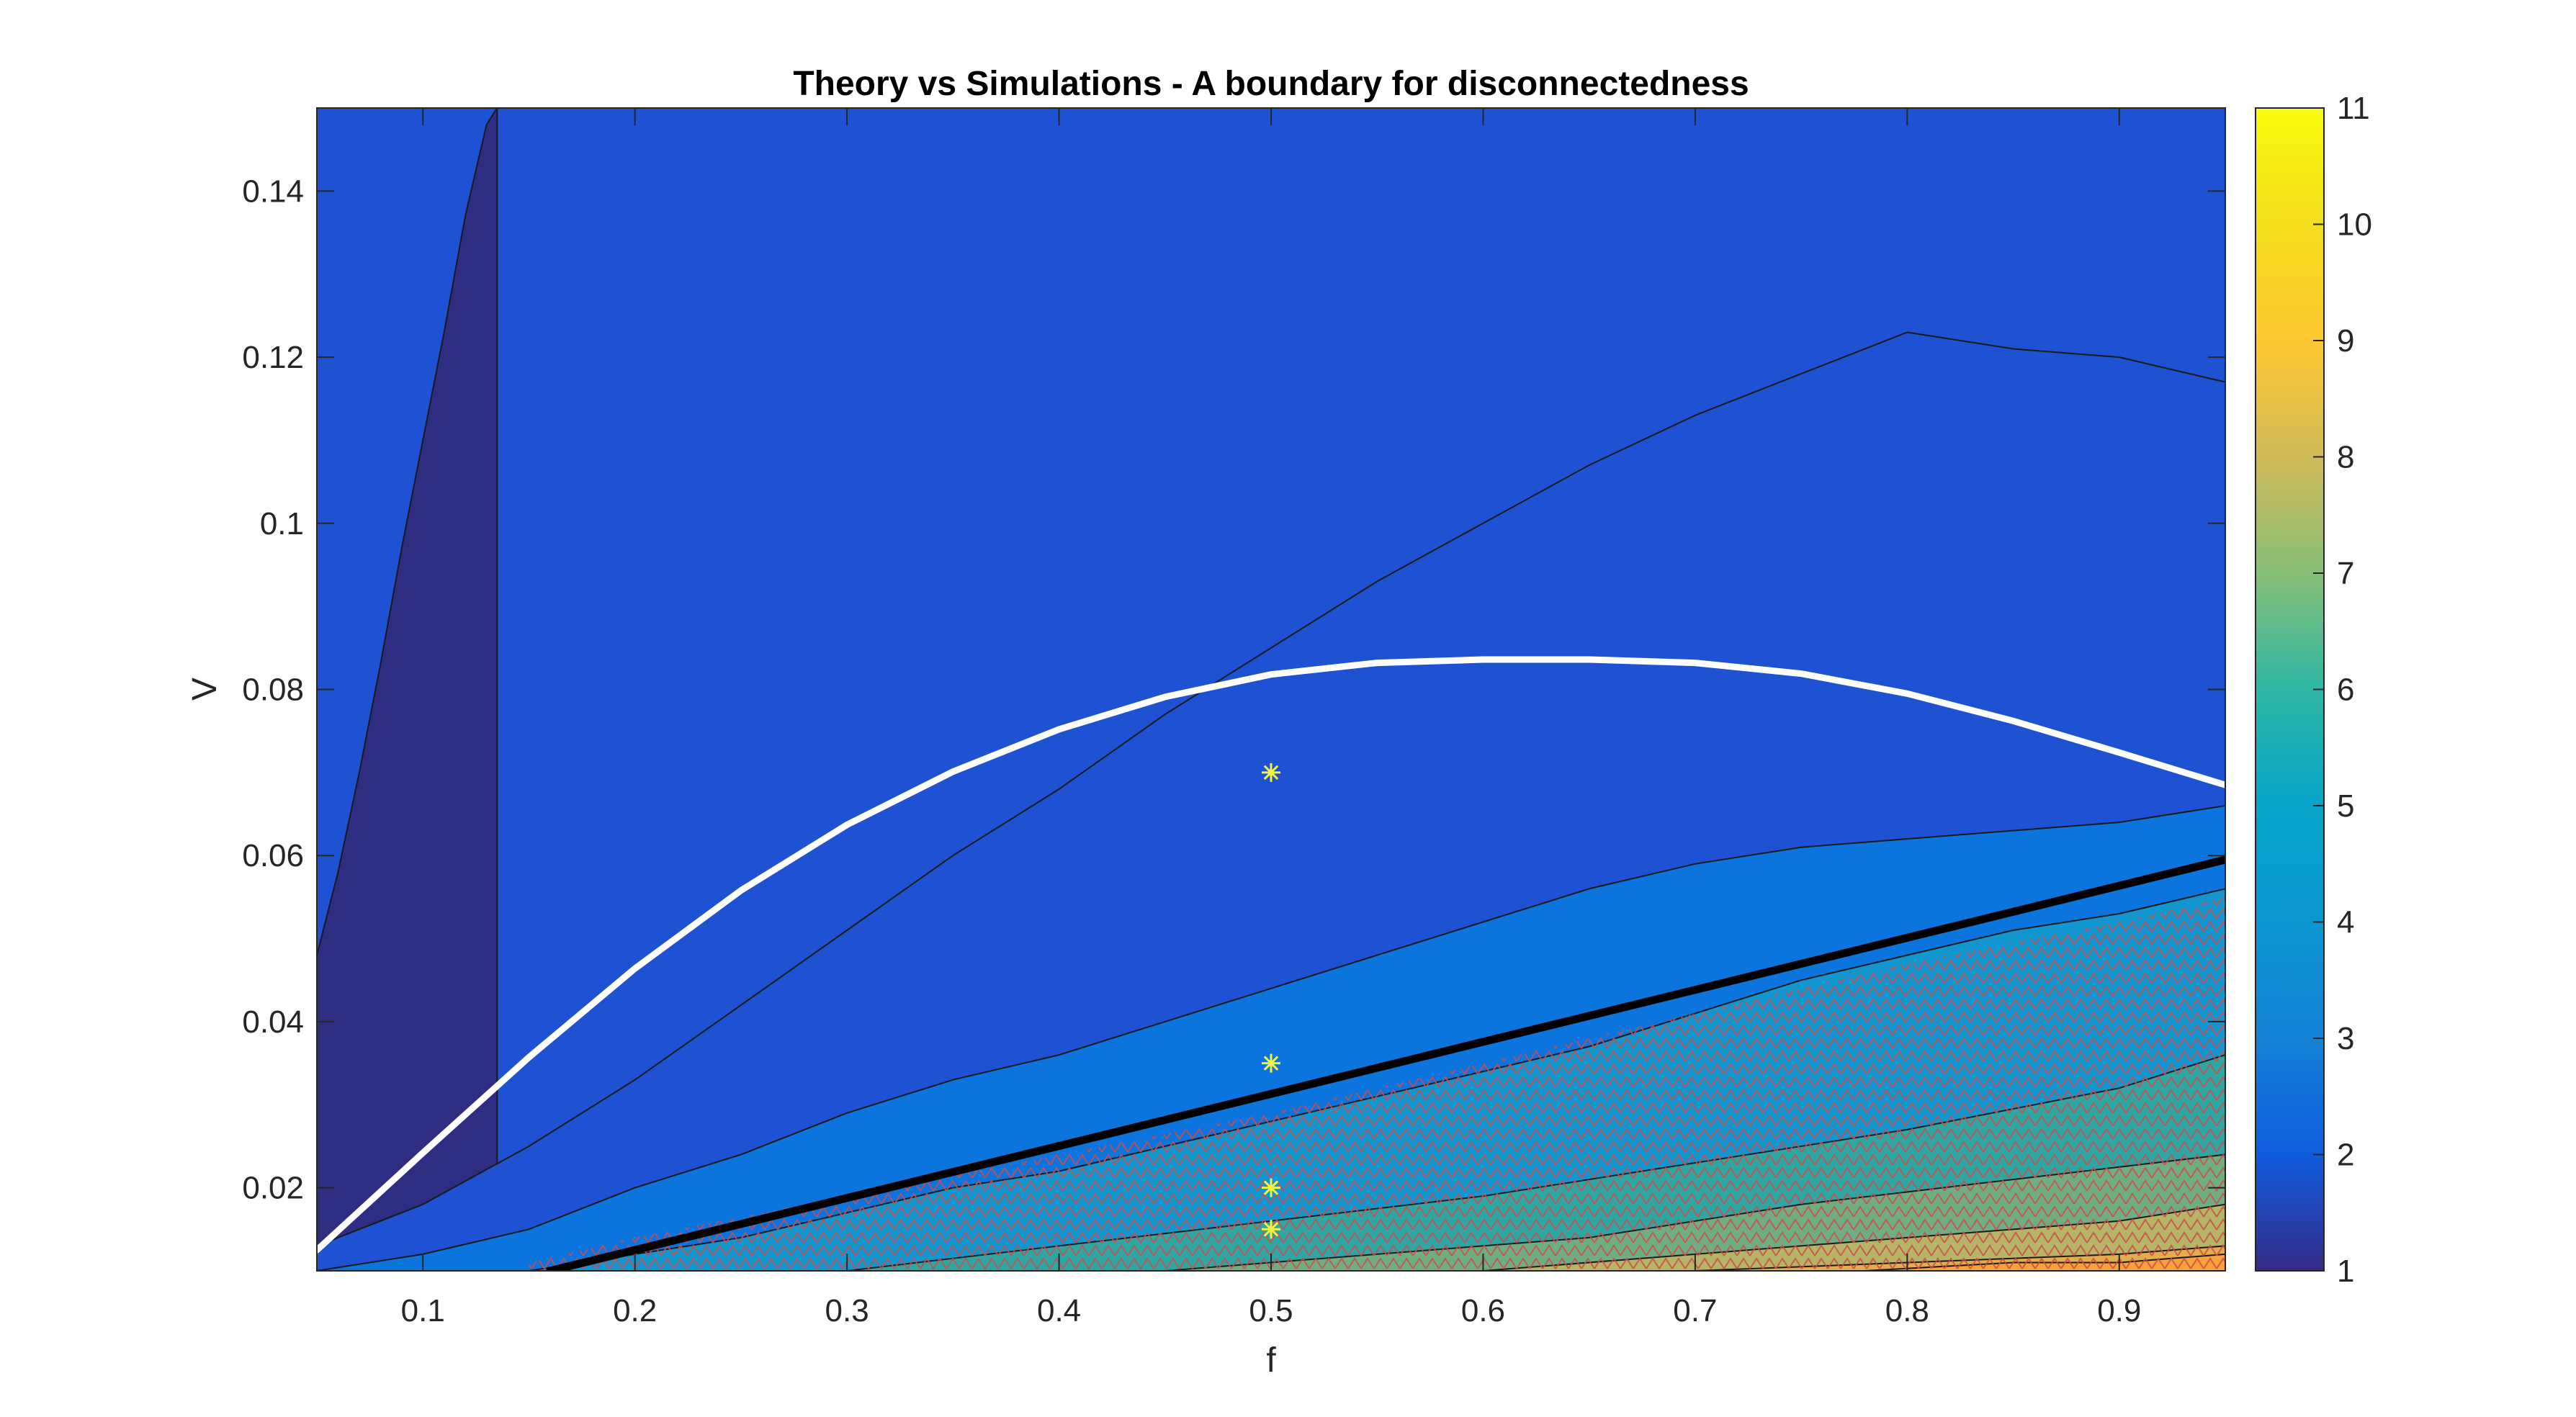 This screenshot has width=2576, height=1417. Describe the element at coordinates (2345, 1155) in the screenshot. I see `colorbar-tick-label: 2` at that location.